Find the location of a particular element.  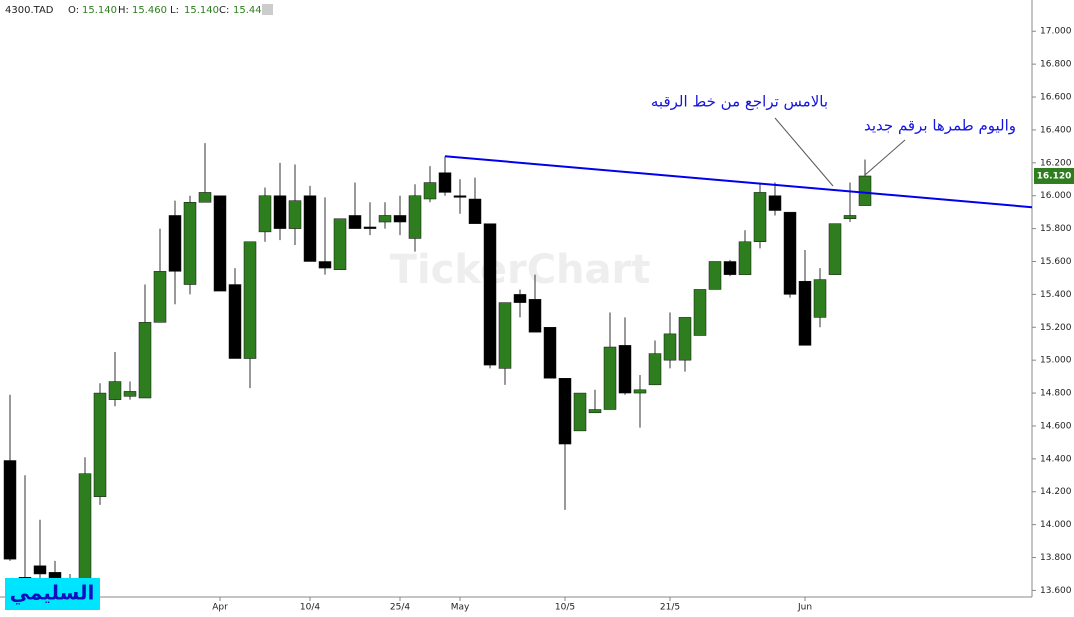

badge: السليمي is located at coordinates (52, 593).